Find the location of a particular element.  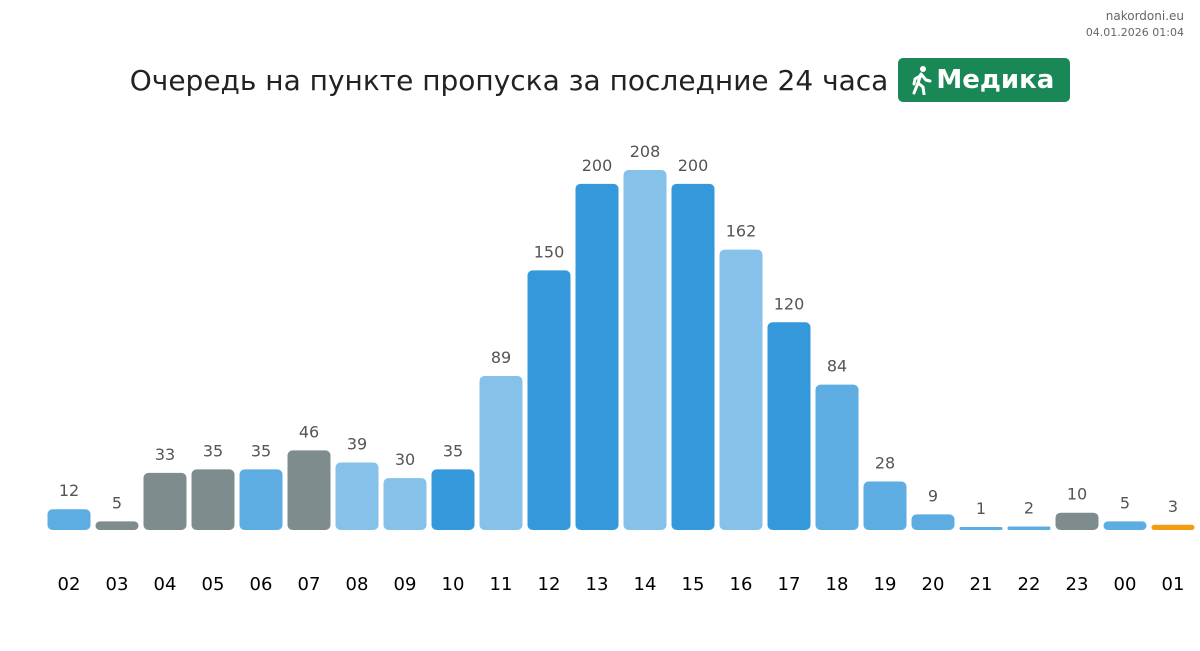

x-tick-label: 23 is located at coordinates (1077, 584).